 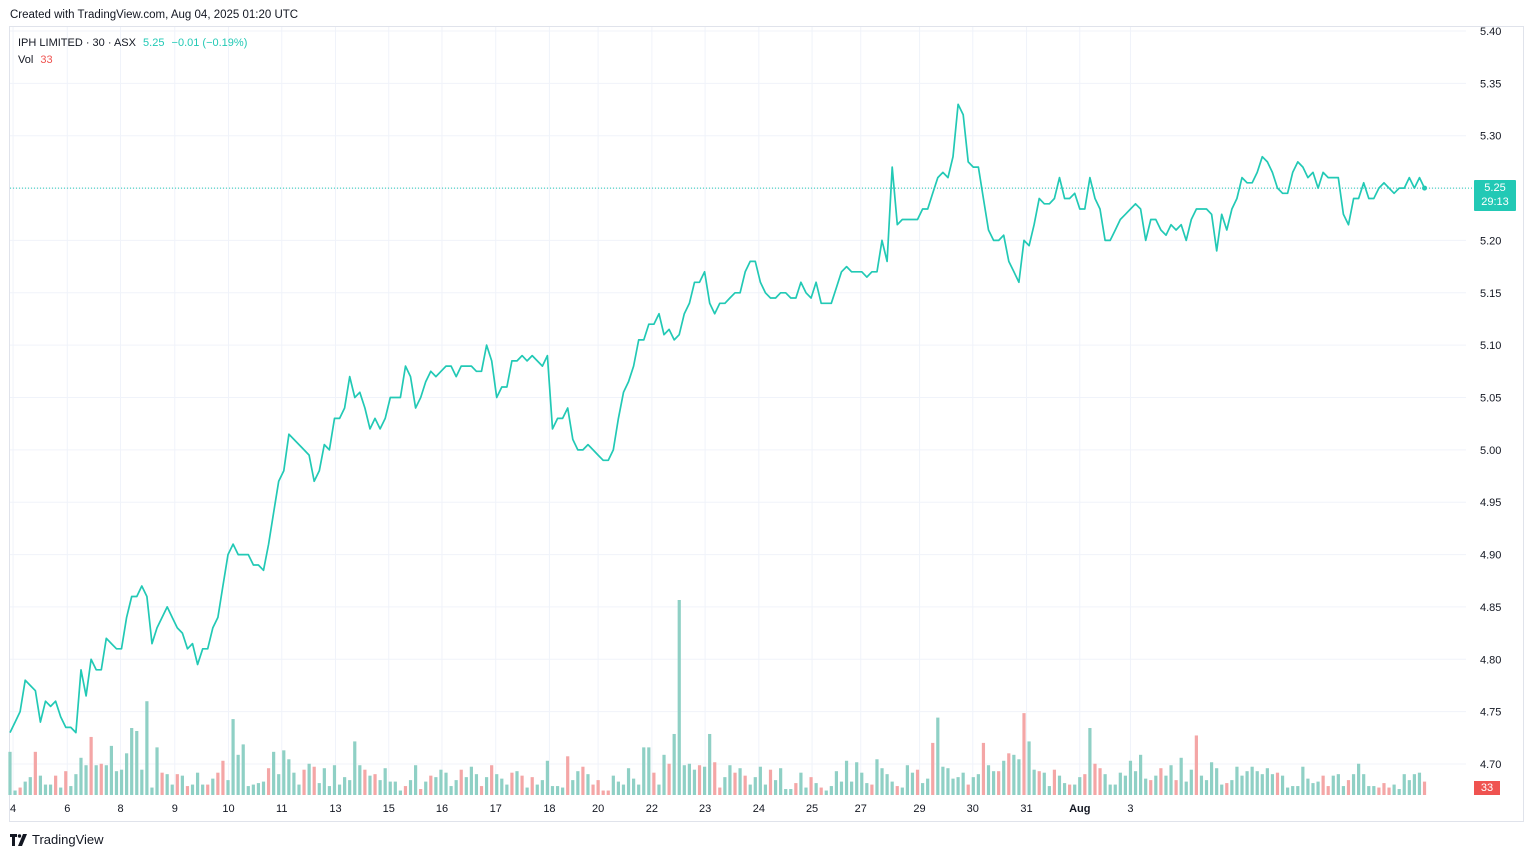 I want to click on x-tick-label: 20, so click(x=598, y=809).